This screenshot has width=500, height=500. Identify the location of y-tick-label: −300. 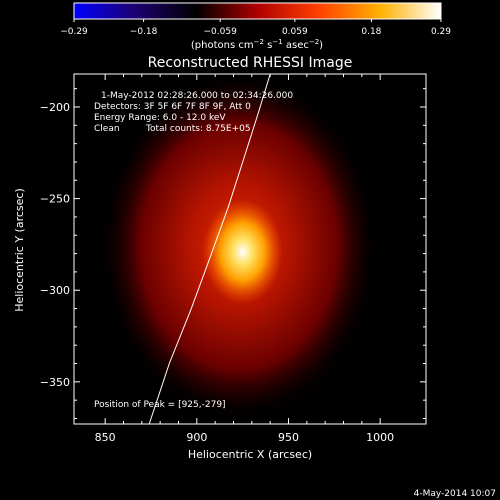
(55, 290).